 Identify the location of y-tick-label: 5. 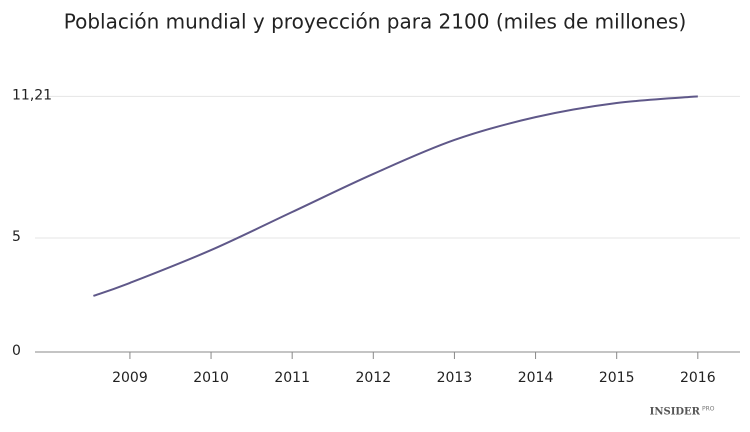
(16, 237).